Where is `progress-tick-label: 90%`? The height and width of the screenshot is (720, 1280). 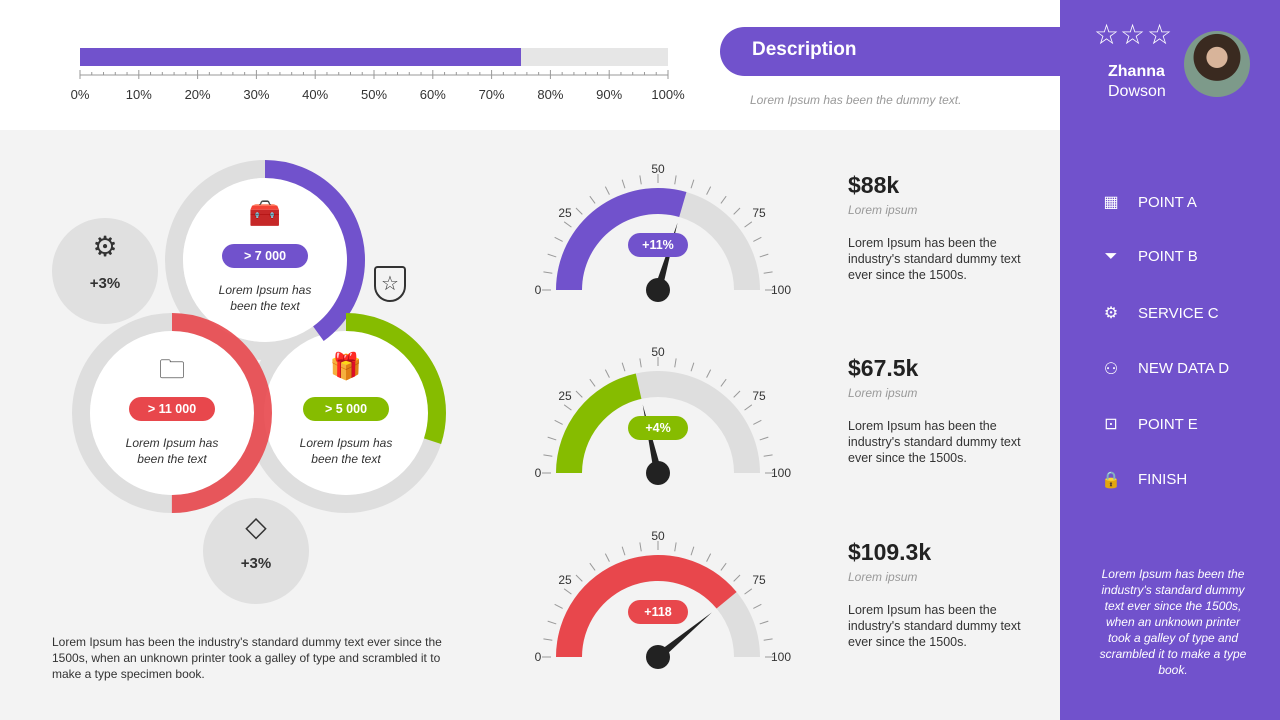 progress-tick-label: 90% is located at coordinates (609, 94).